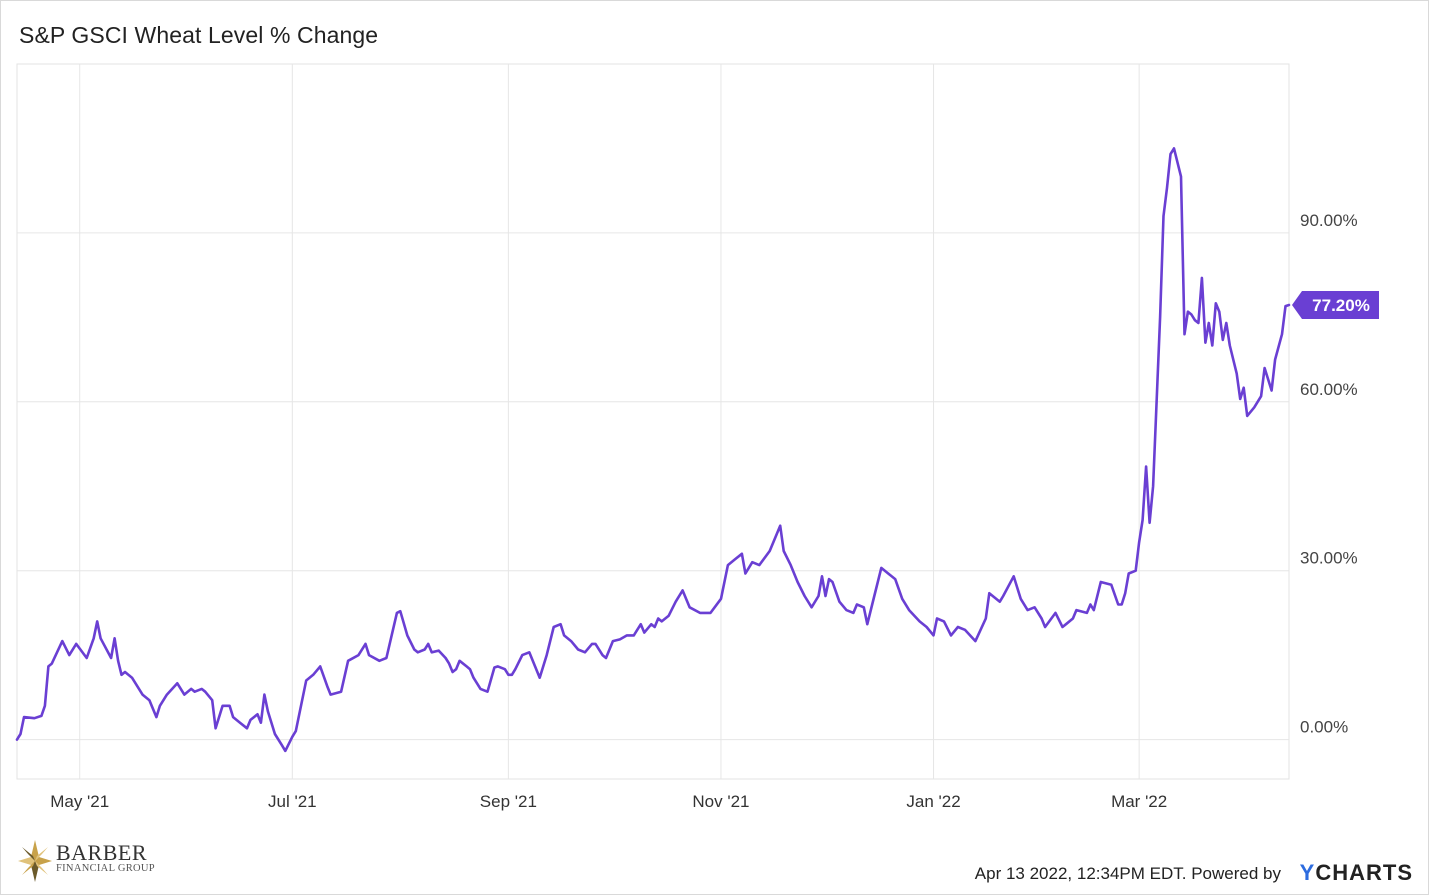 This screenshot has height=895, width=1429. Describe the element at coordinates (1329, 474) in the screenshot. I see `y-tick-labels: 0.00% 30.00% 60.00% 90.00%` at that location.